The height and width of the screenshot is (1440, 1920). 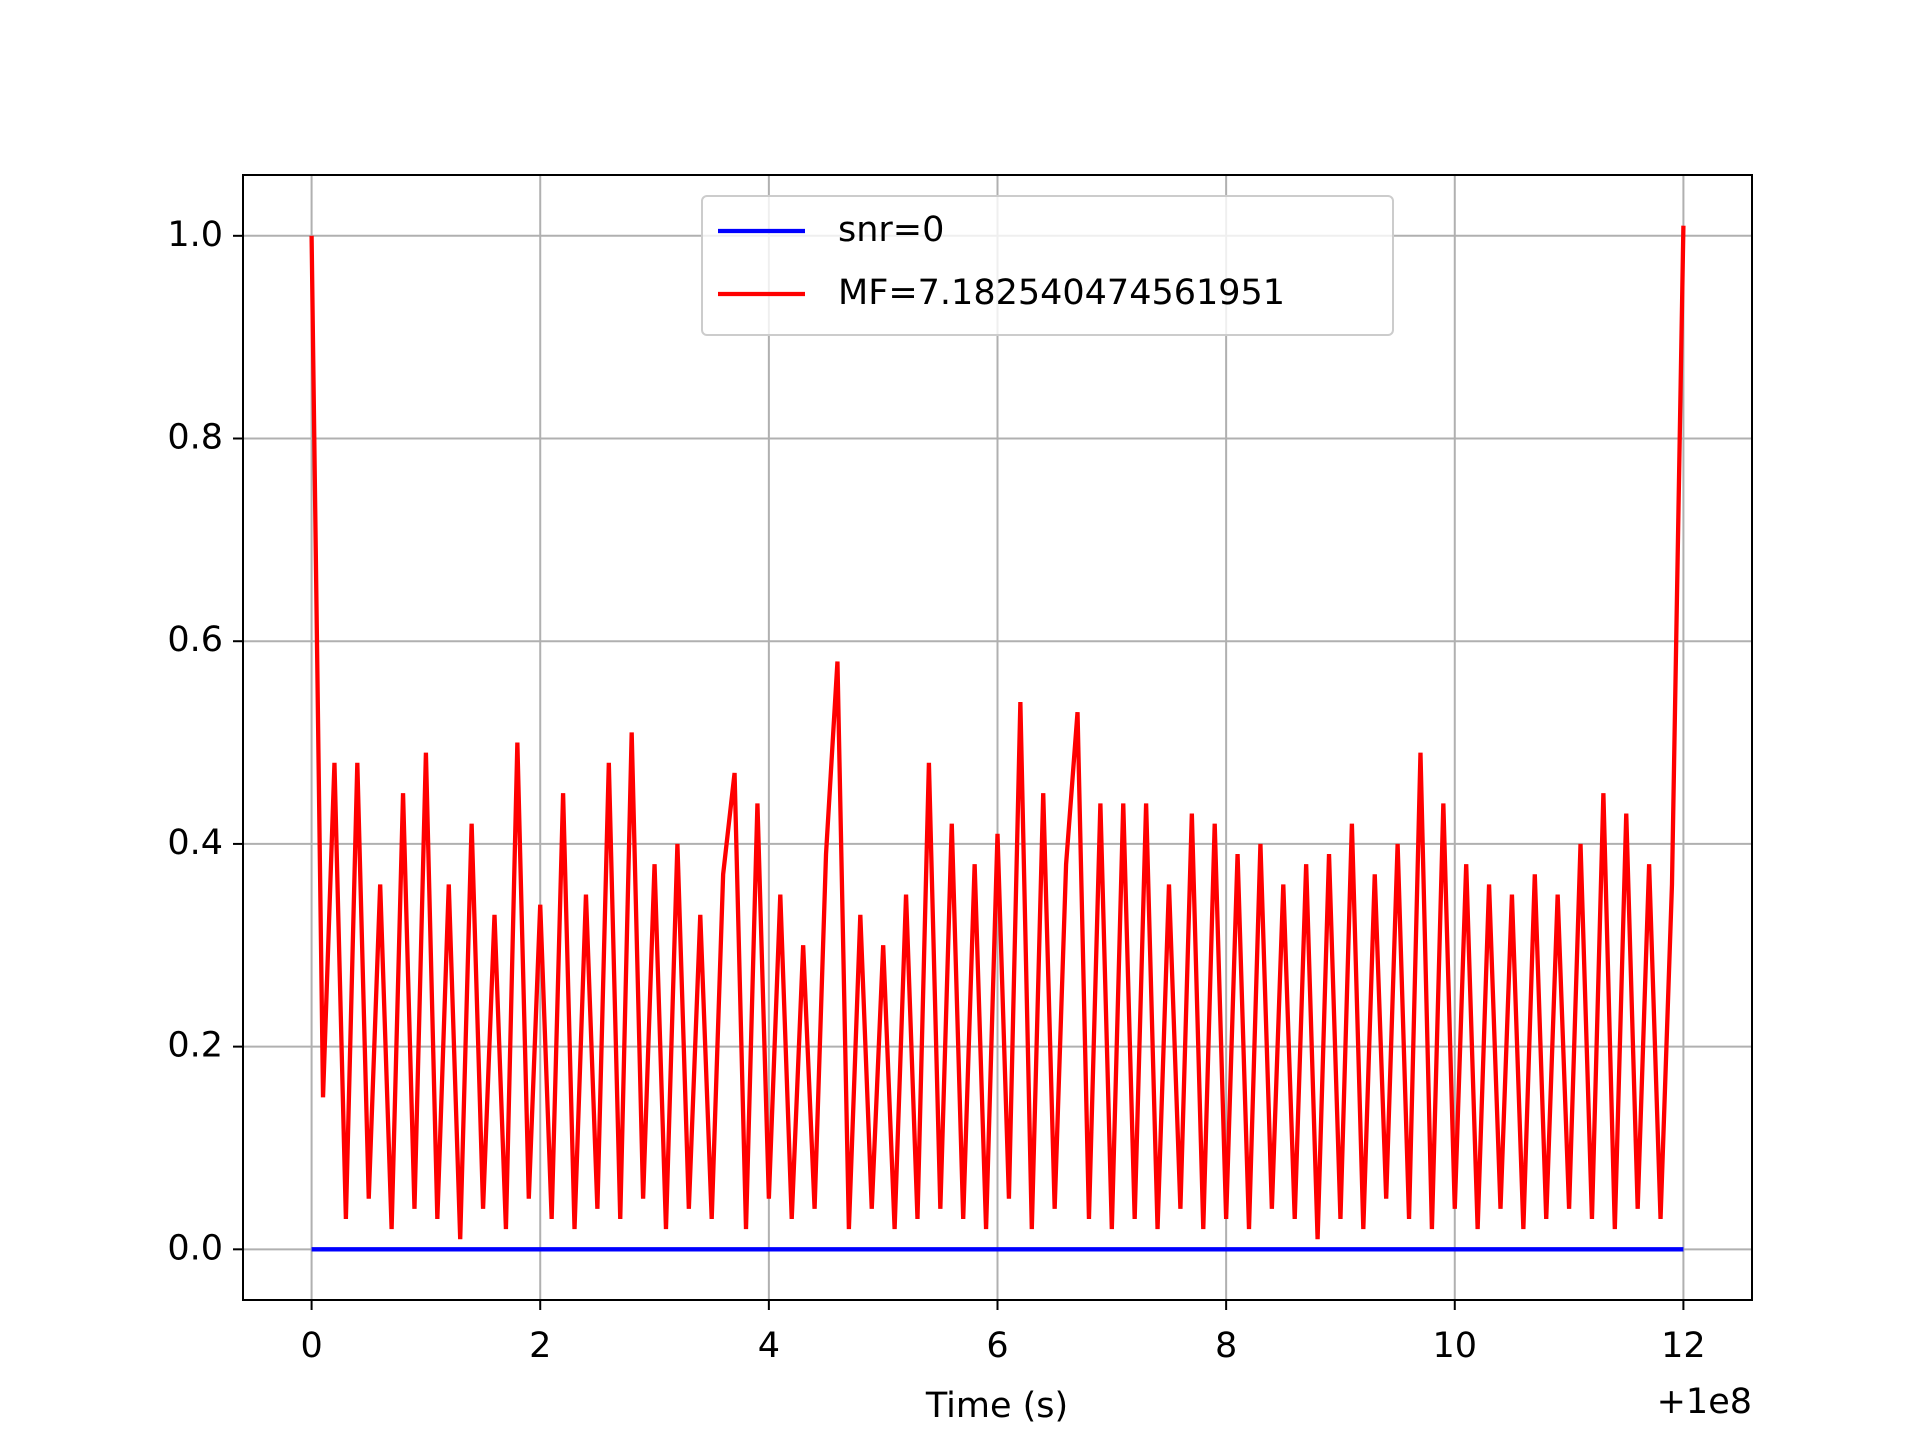 What do you see at coordinates (997, 1346) in the screenshot?
I see `x-tick-label: 6` at bounding box center [997, 1346].